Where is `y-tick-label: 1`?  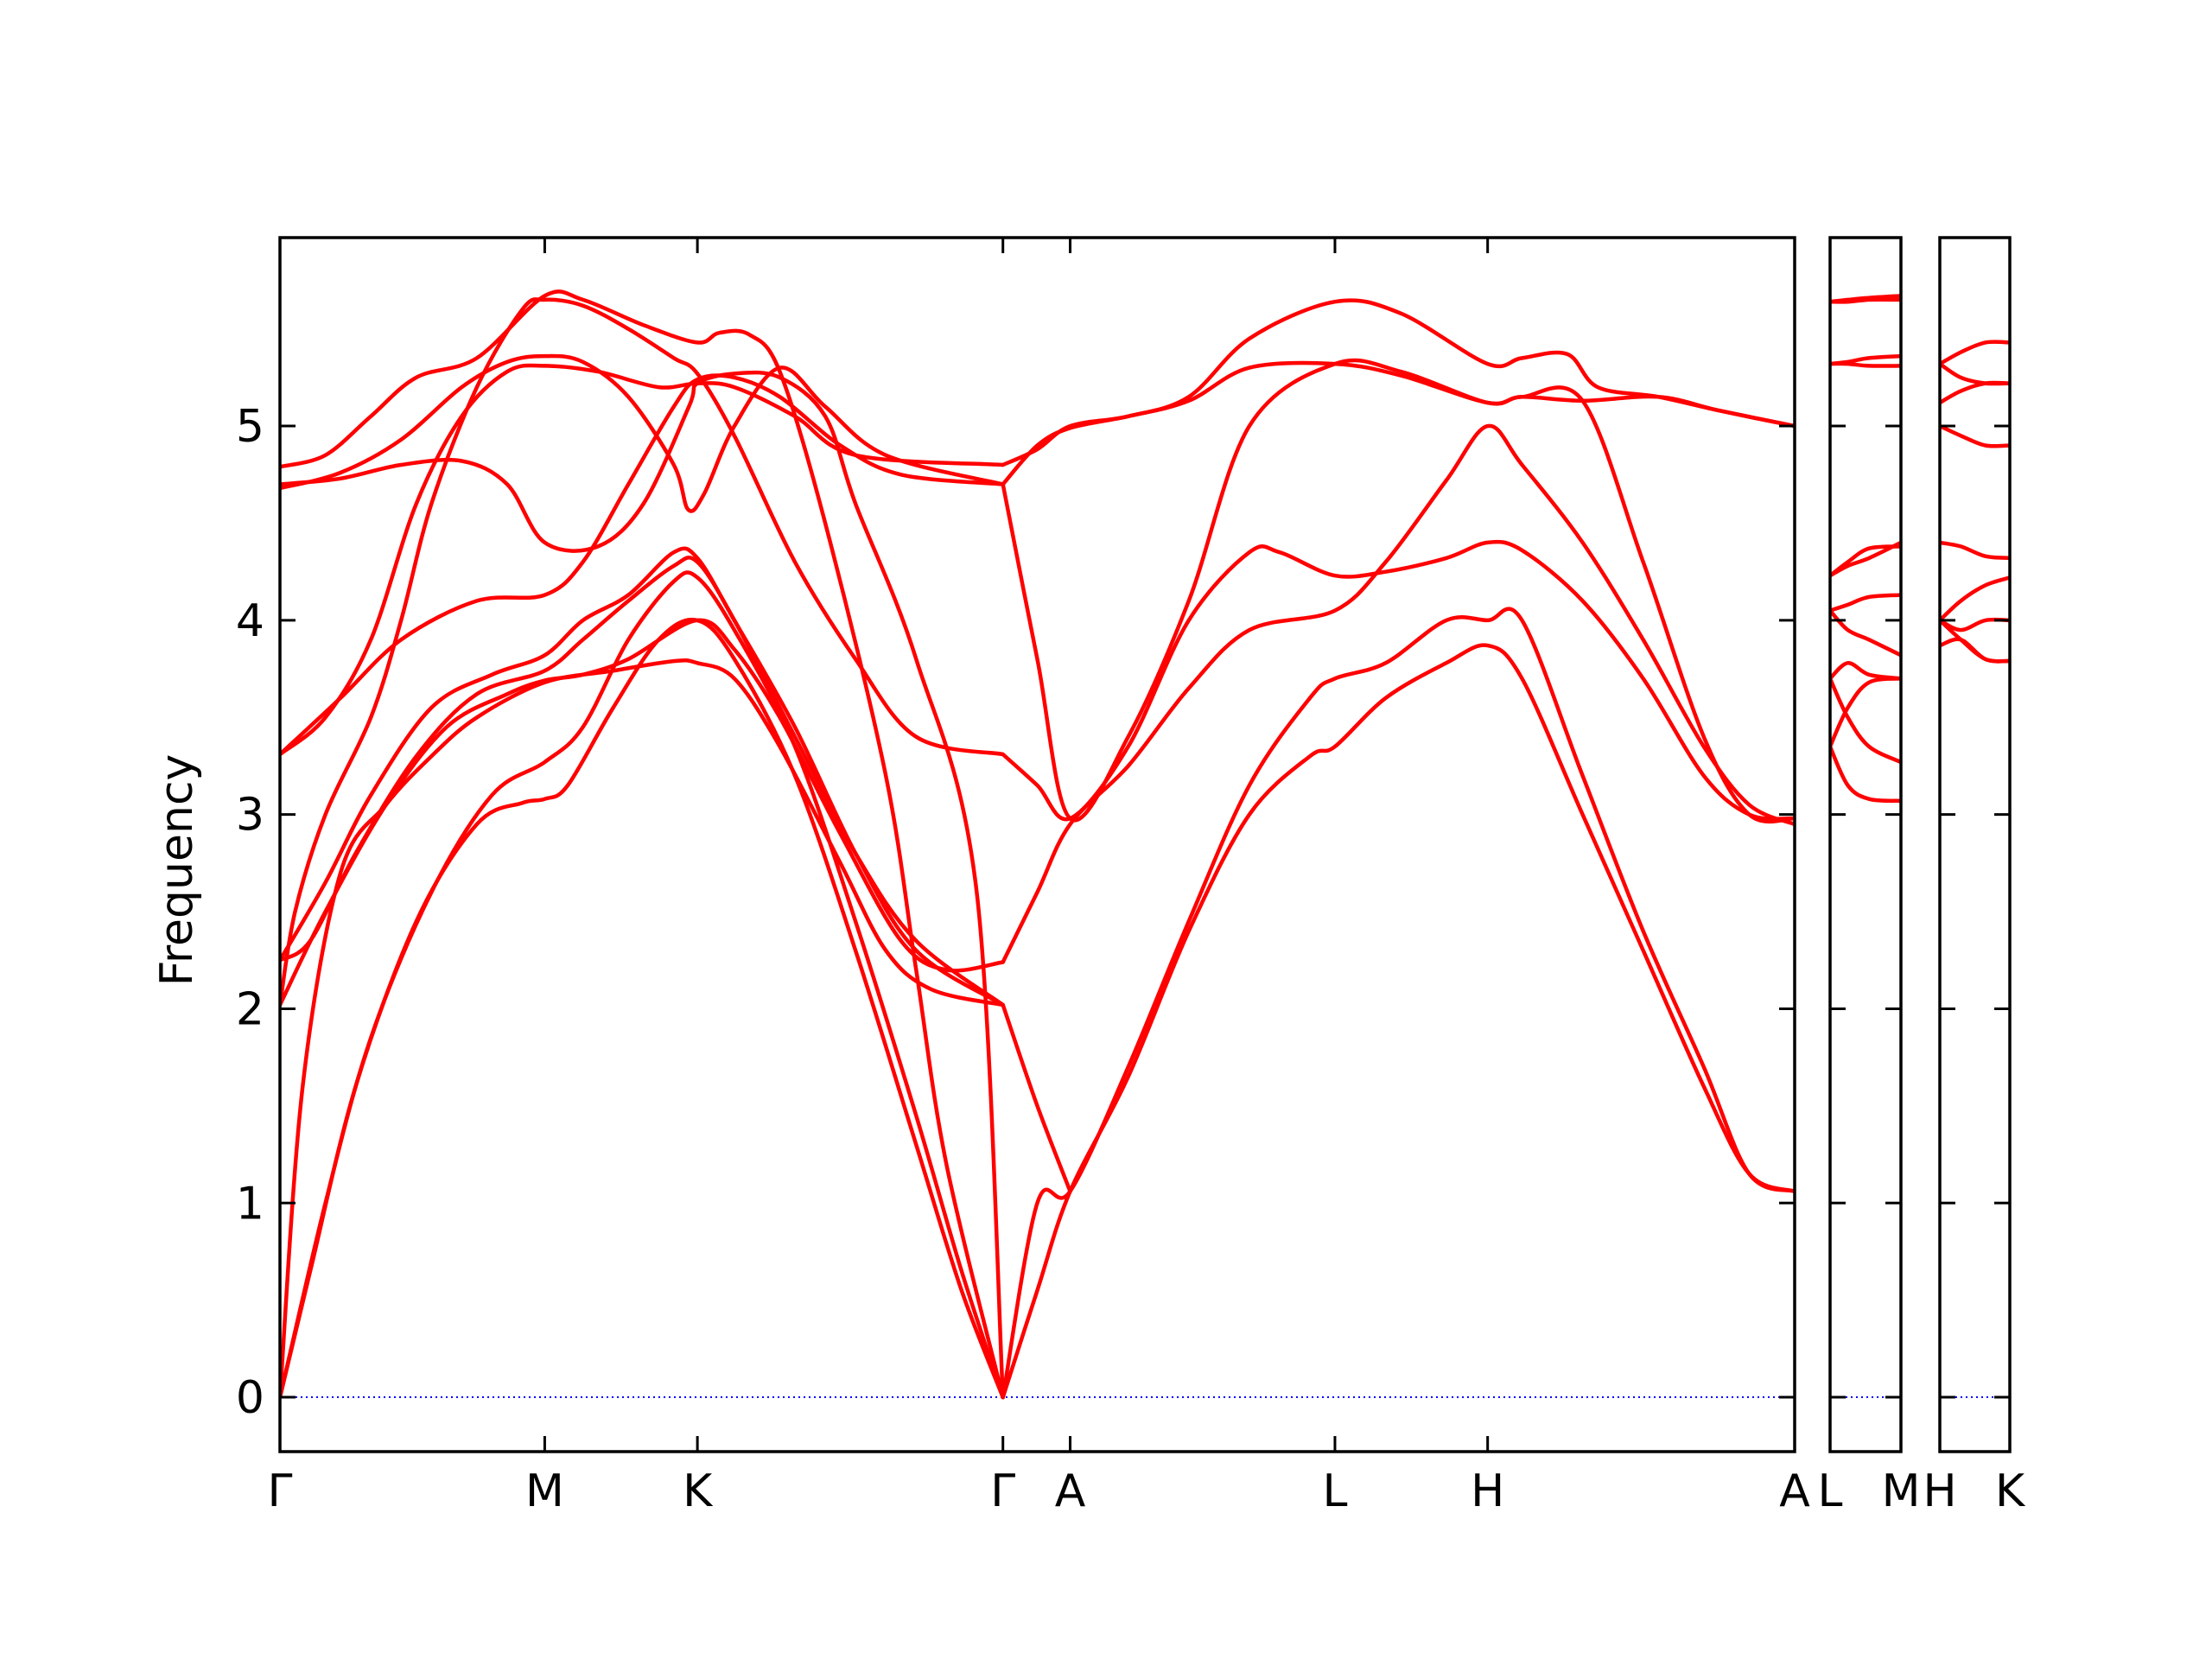 y-tick-label: 1 is located at coordinates (250, 1204).